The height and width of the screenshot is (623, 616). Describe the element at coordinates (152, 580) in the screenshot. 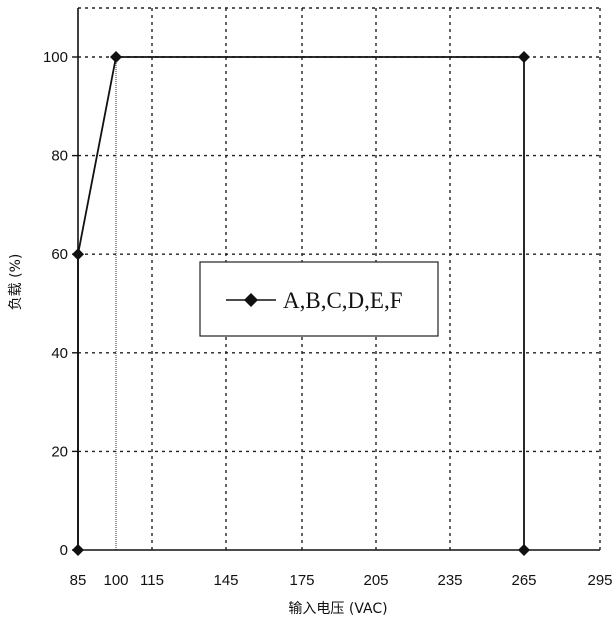

I see `x-tick-label-115: 115` at that location.